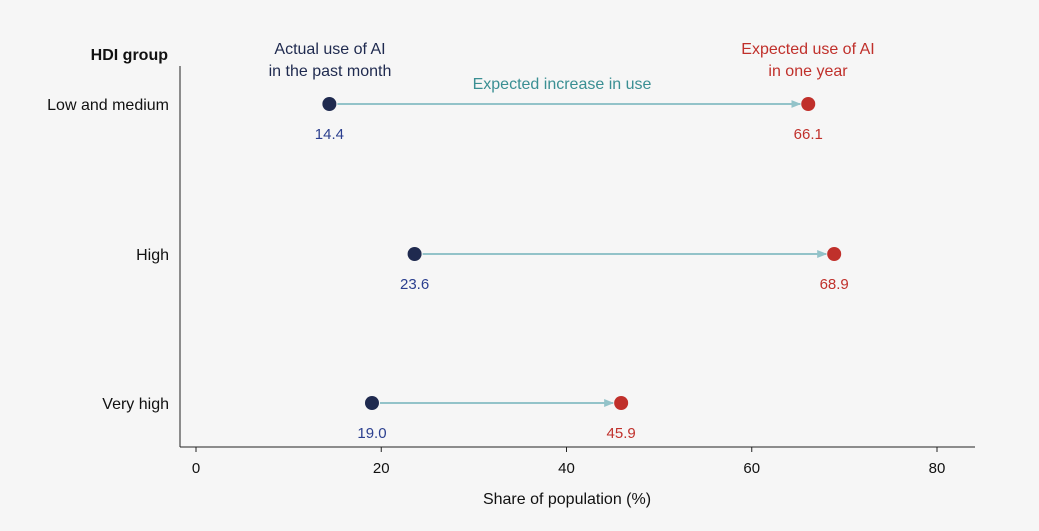  Describe the element at coordinates (371, 433) in the screenshot. I see `actual-value-label: 19.0` at that location.